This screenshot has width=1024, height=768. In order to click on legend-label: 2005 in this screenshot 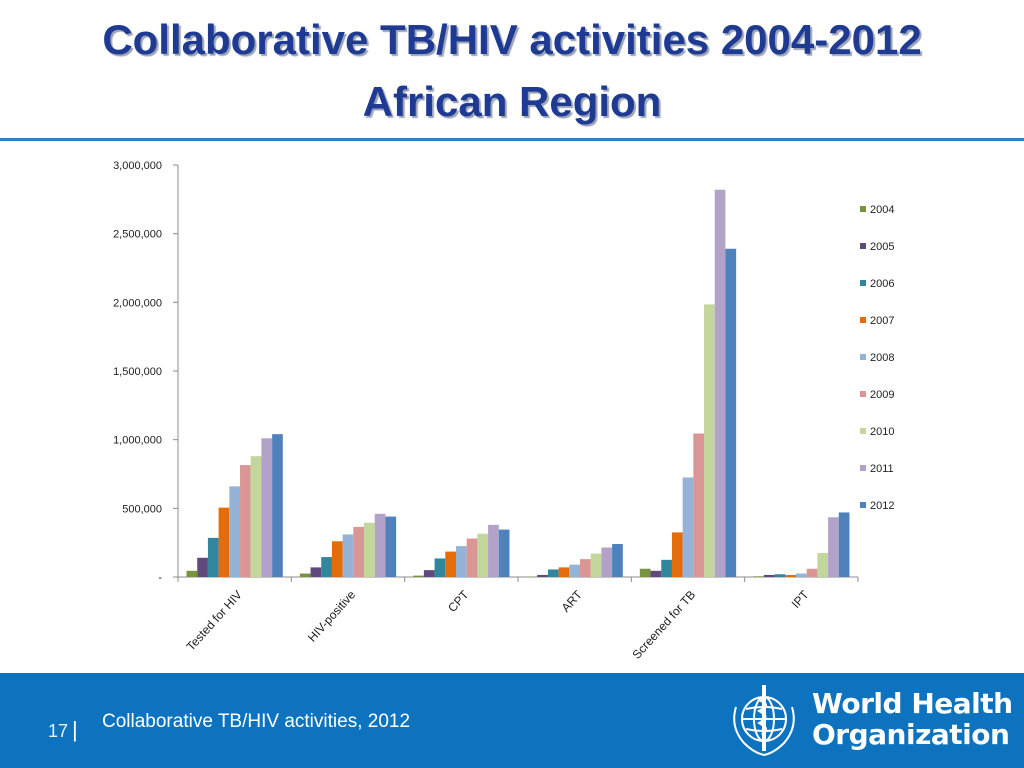, I will do `click(882, 247)`.